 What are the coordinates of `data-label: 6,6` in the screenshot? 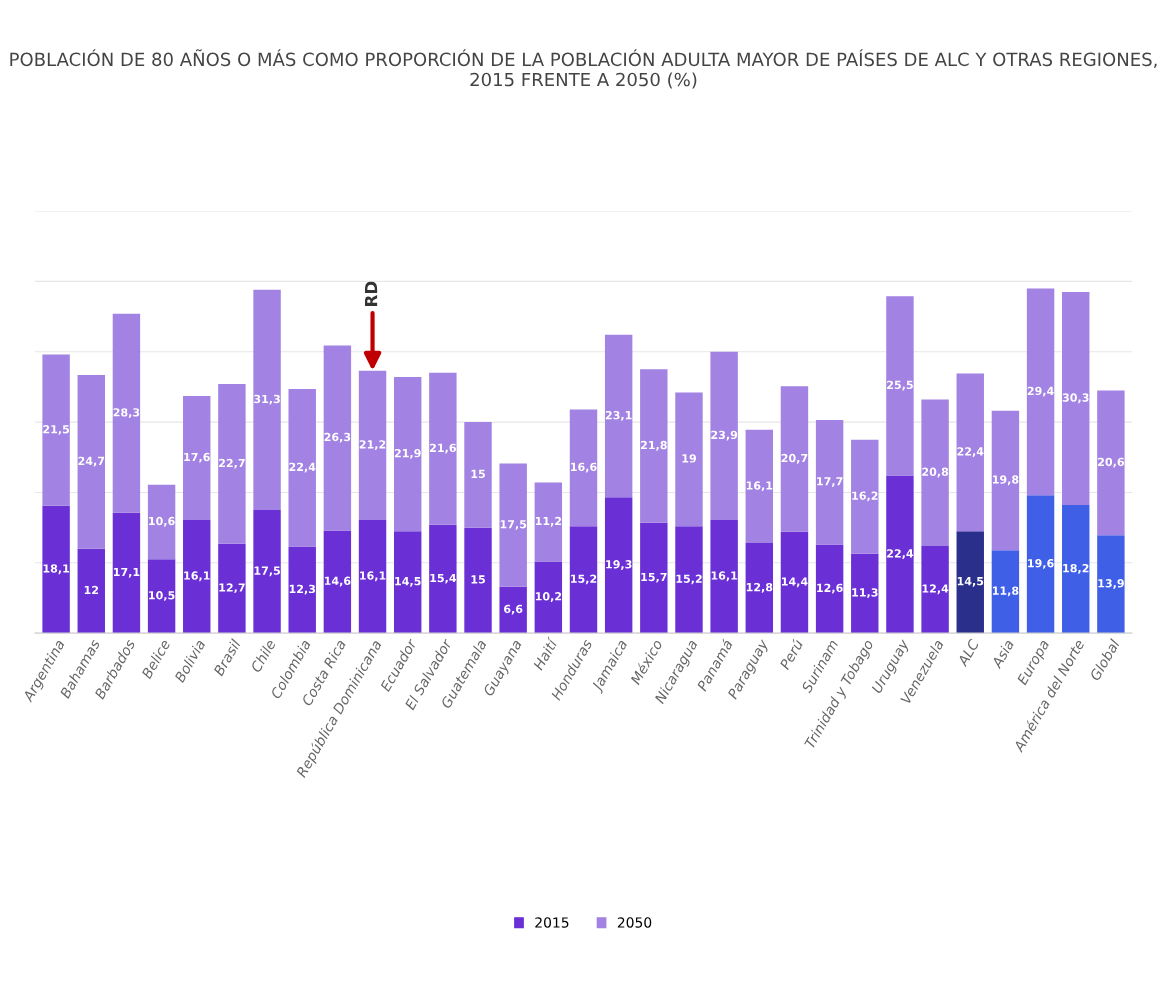 It's located at (513, 609).